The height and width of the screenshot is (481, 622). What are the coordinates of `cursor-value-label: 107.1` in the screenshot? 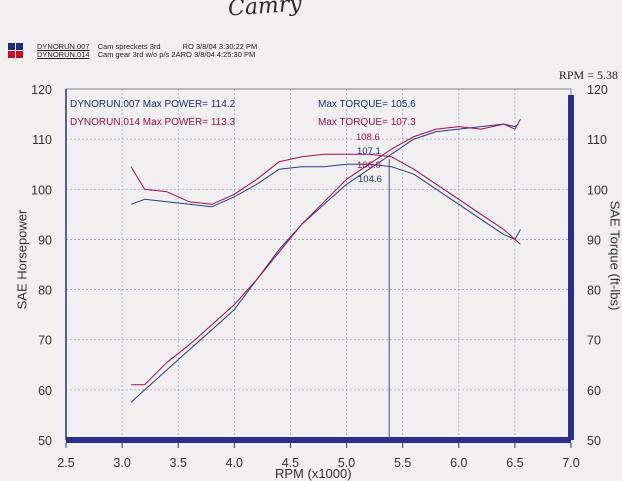 It's located at (369, 151).